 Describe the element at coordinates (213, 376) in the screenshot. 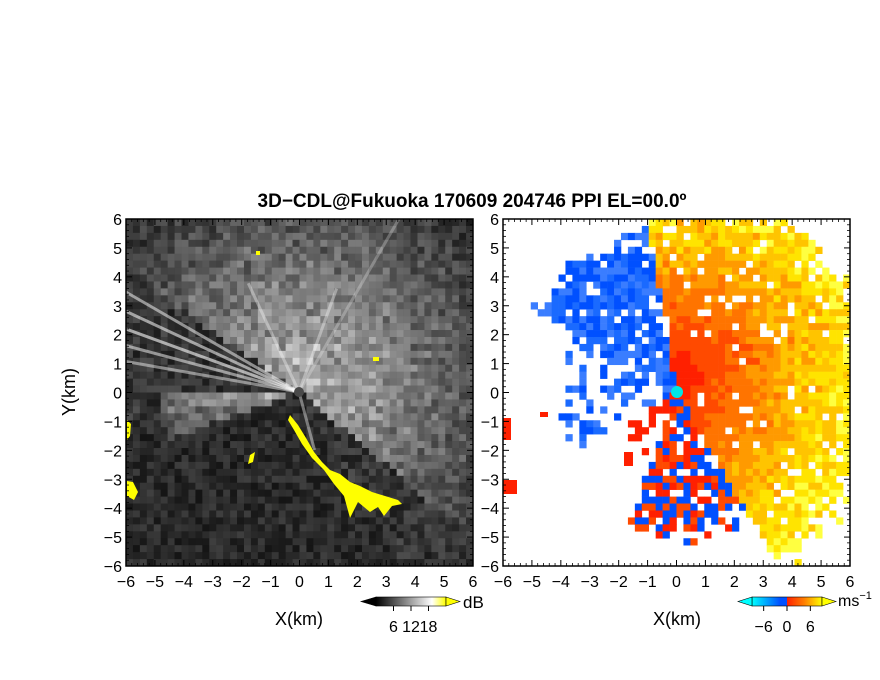

I see `beam-ray` at that location.